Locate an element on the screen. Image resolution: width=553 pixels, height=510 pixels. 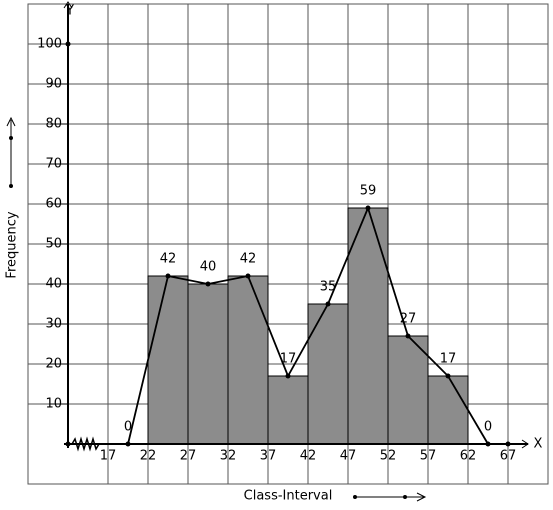
y-arrow is located at coordinates (68, 5).